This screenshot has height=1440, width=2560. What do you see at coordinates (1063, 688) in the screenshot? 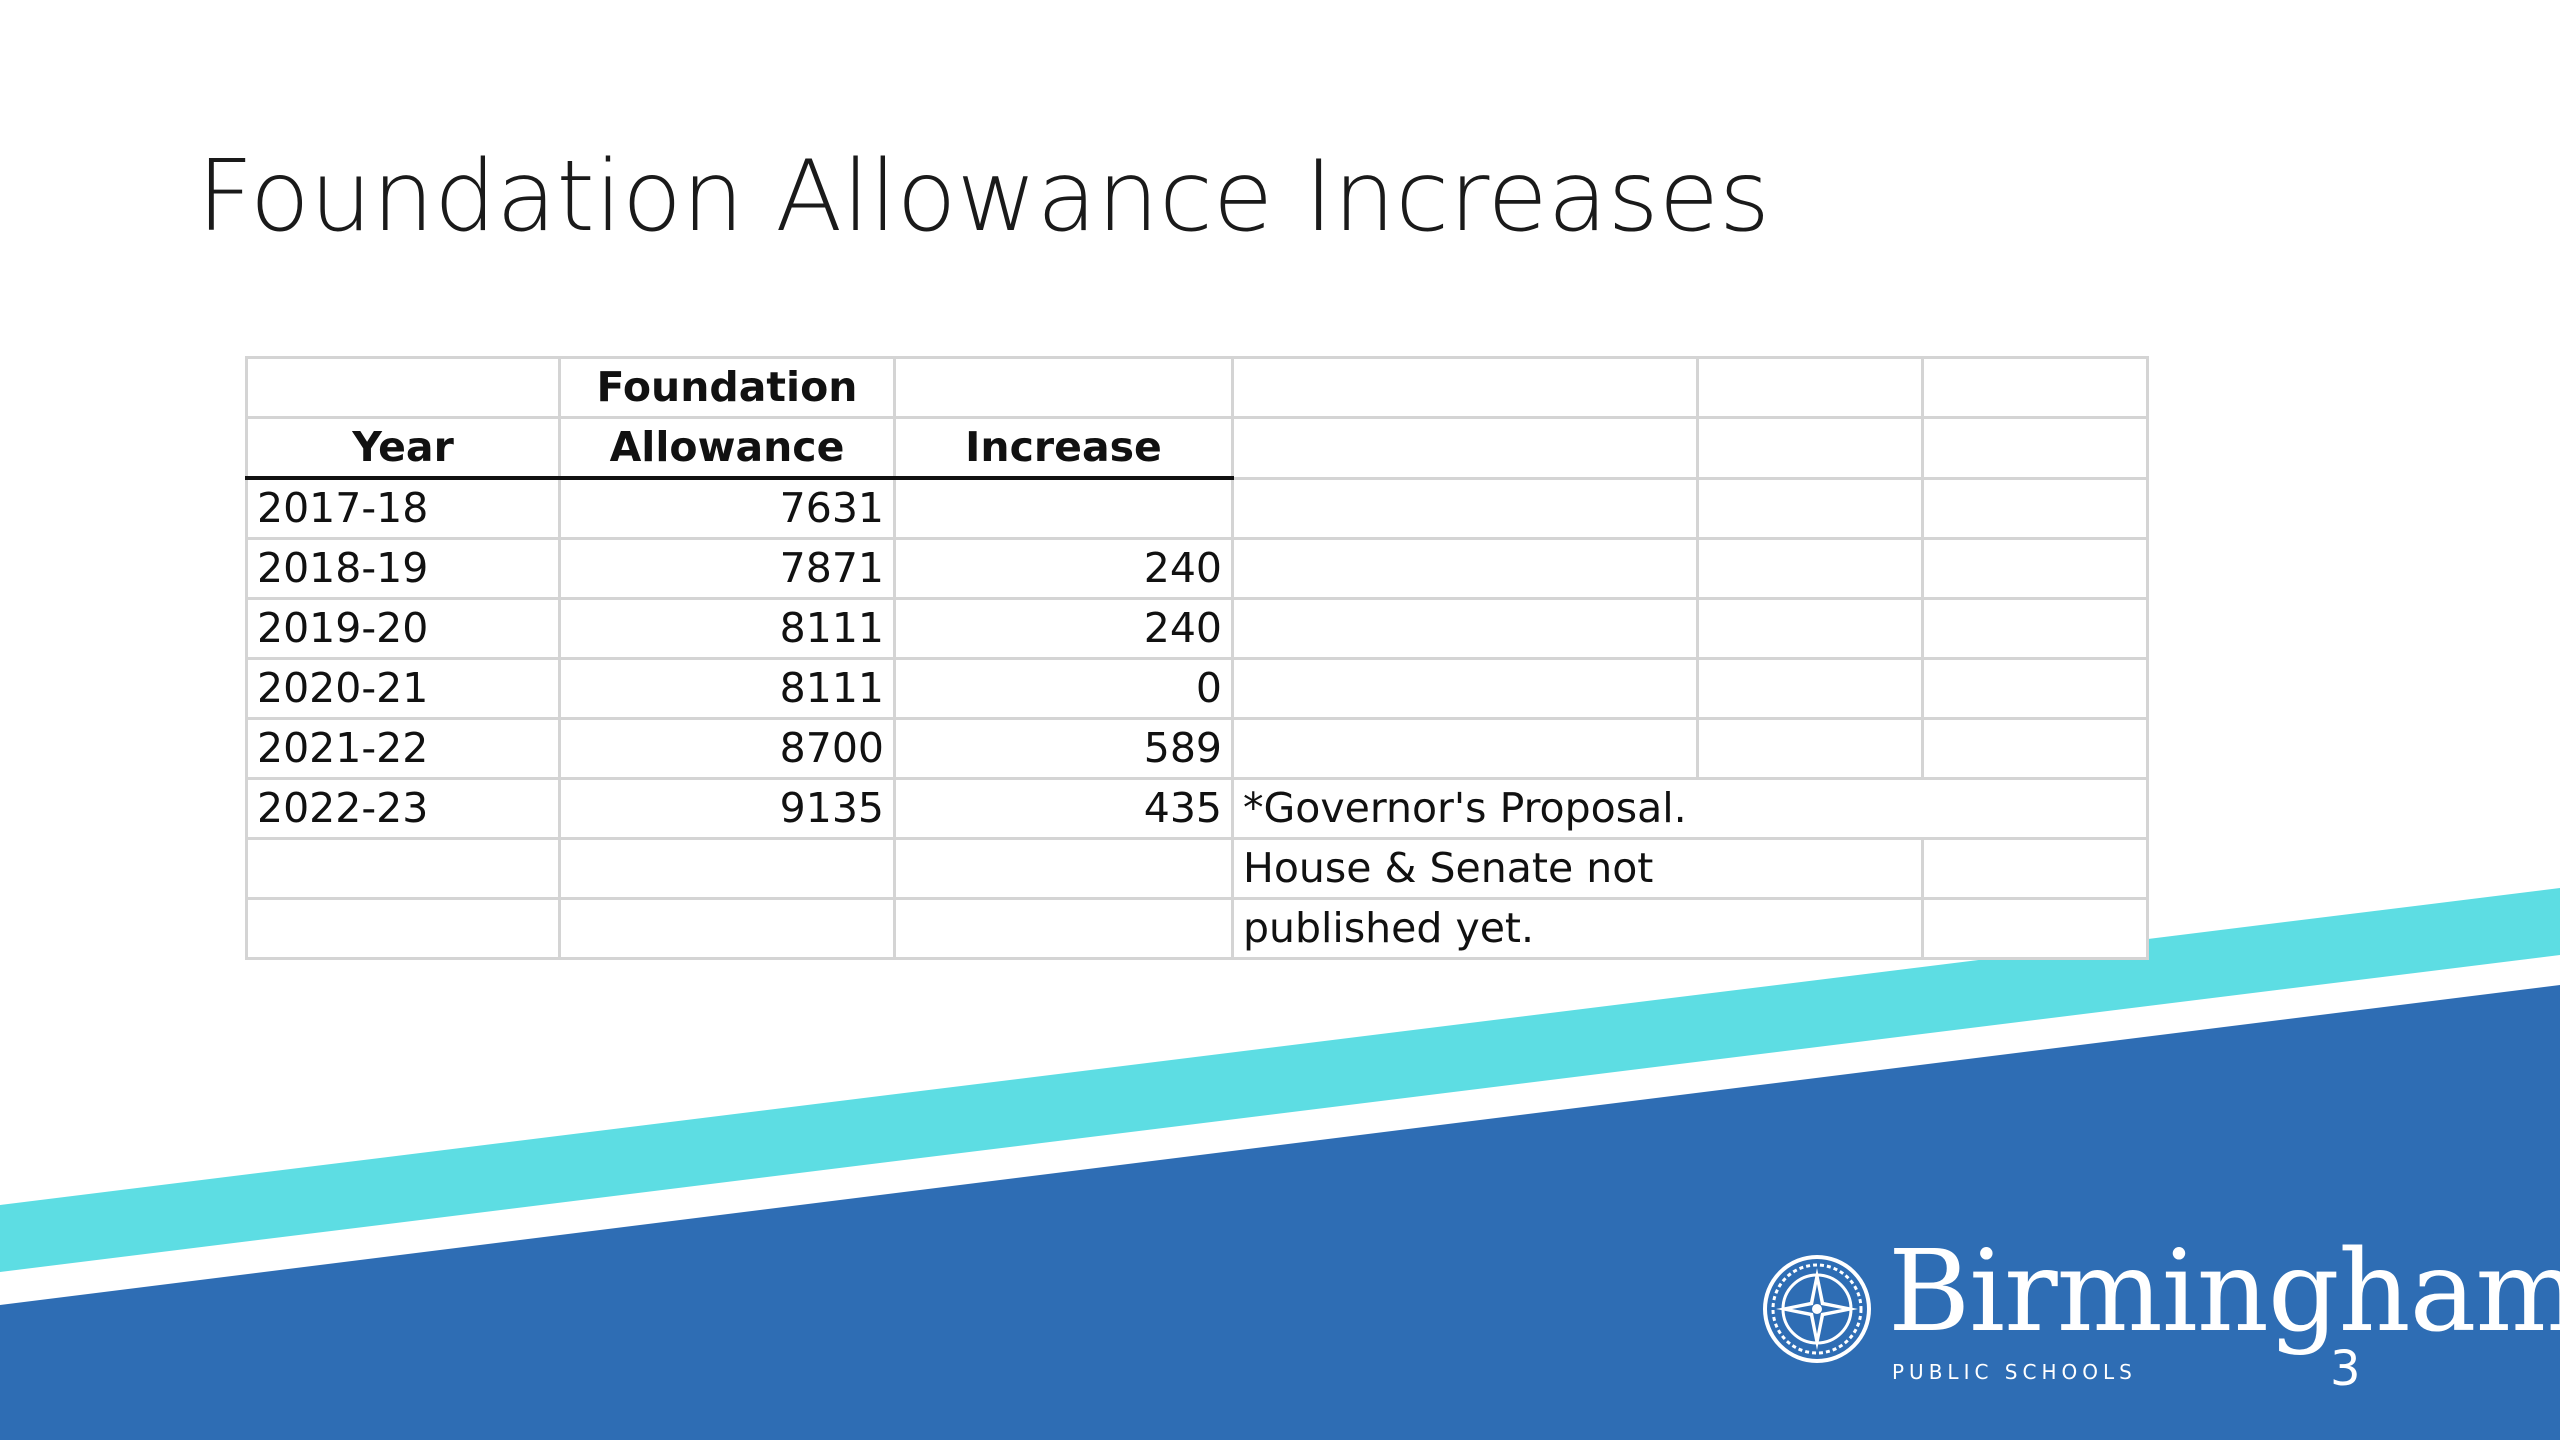
I see `increase-cell: 0` at bounding box center [1063, 688].